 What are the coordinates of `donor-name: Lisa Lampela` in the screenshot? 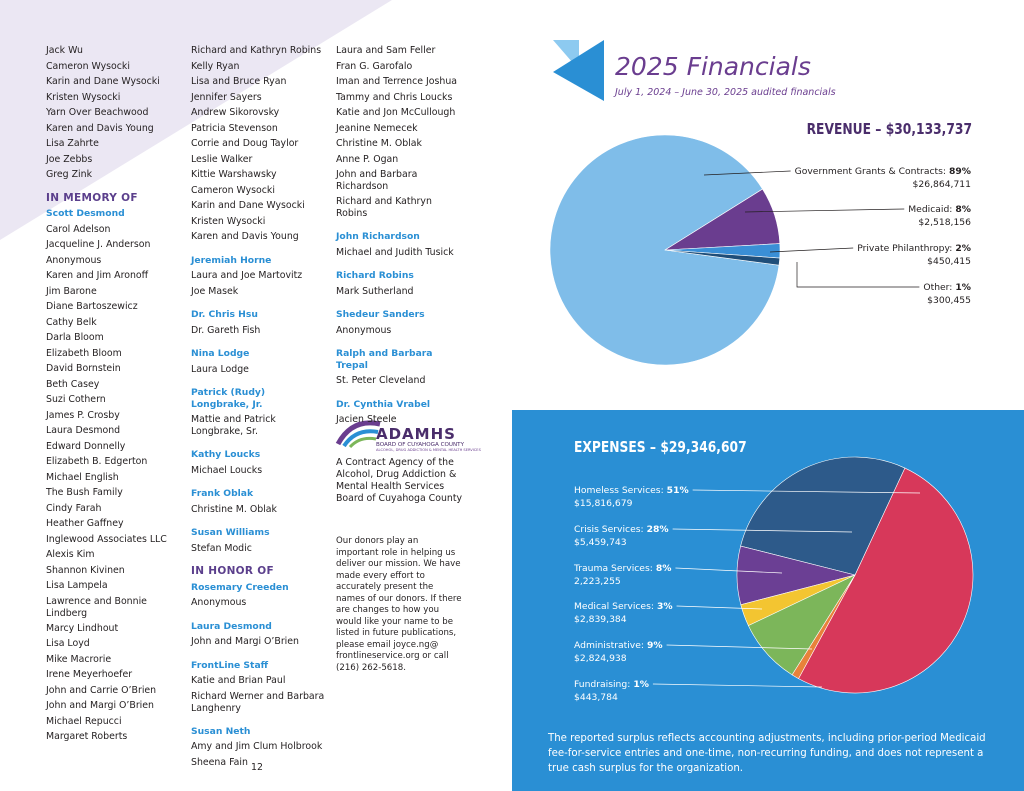 It's located at (77, 585).